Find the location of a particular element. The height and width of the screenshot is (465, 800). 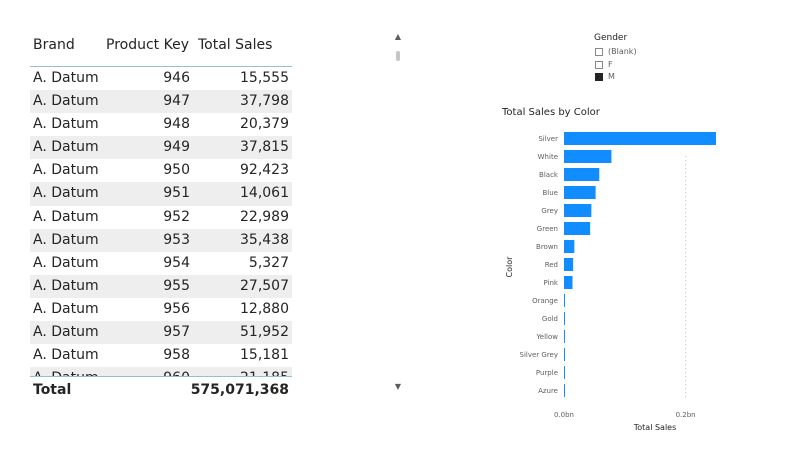

table-row: A. Datum 952 22,989 is located at coordinates (161, 217).